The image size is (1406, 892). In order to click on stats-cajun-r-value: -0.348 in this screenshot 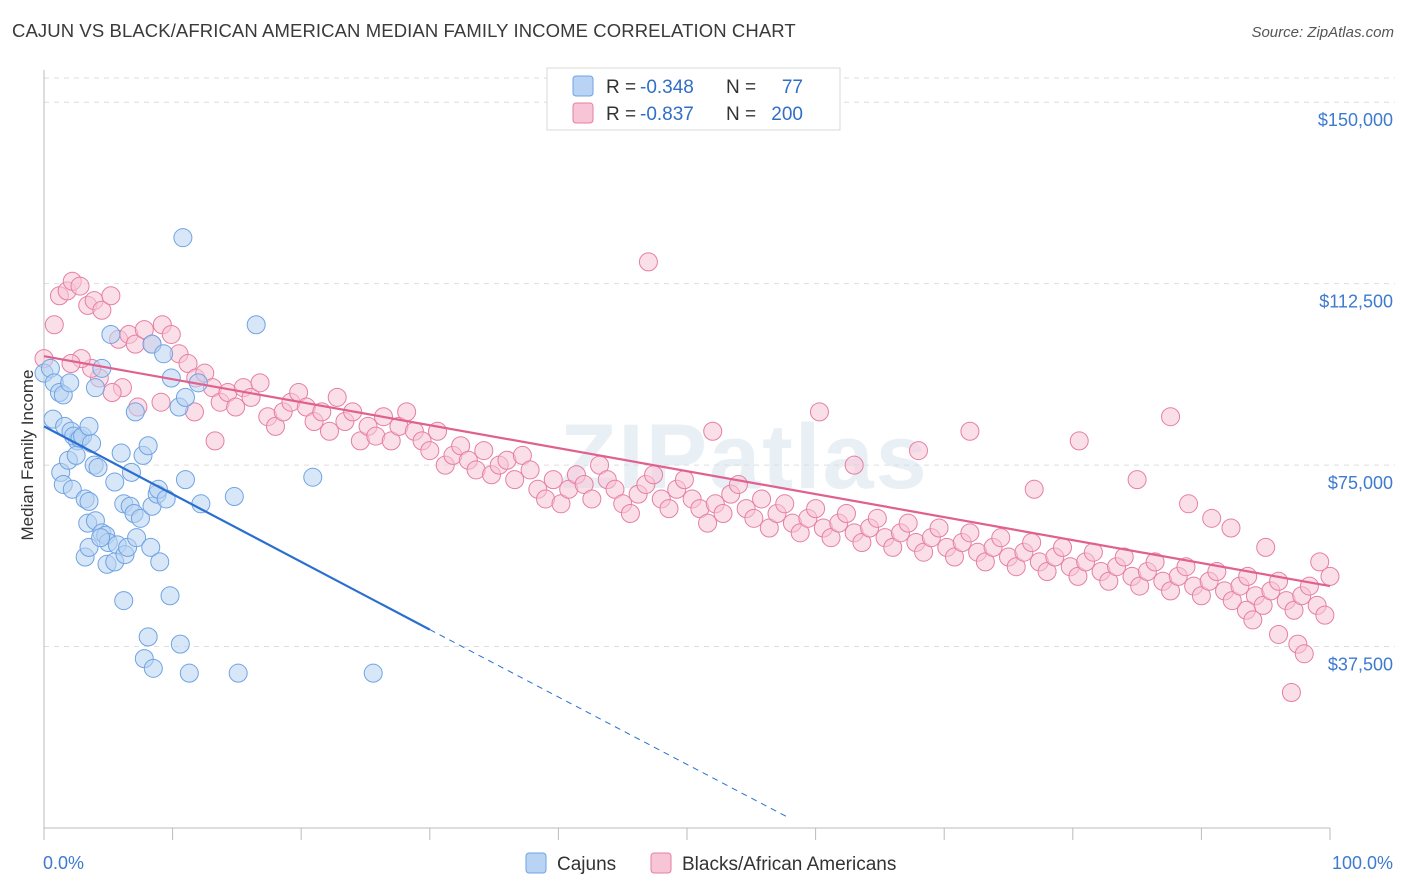, I will do `click(667, 87)`.